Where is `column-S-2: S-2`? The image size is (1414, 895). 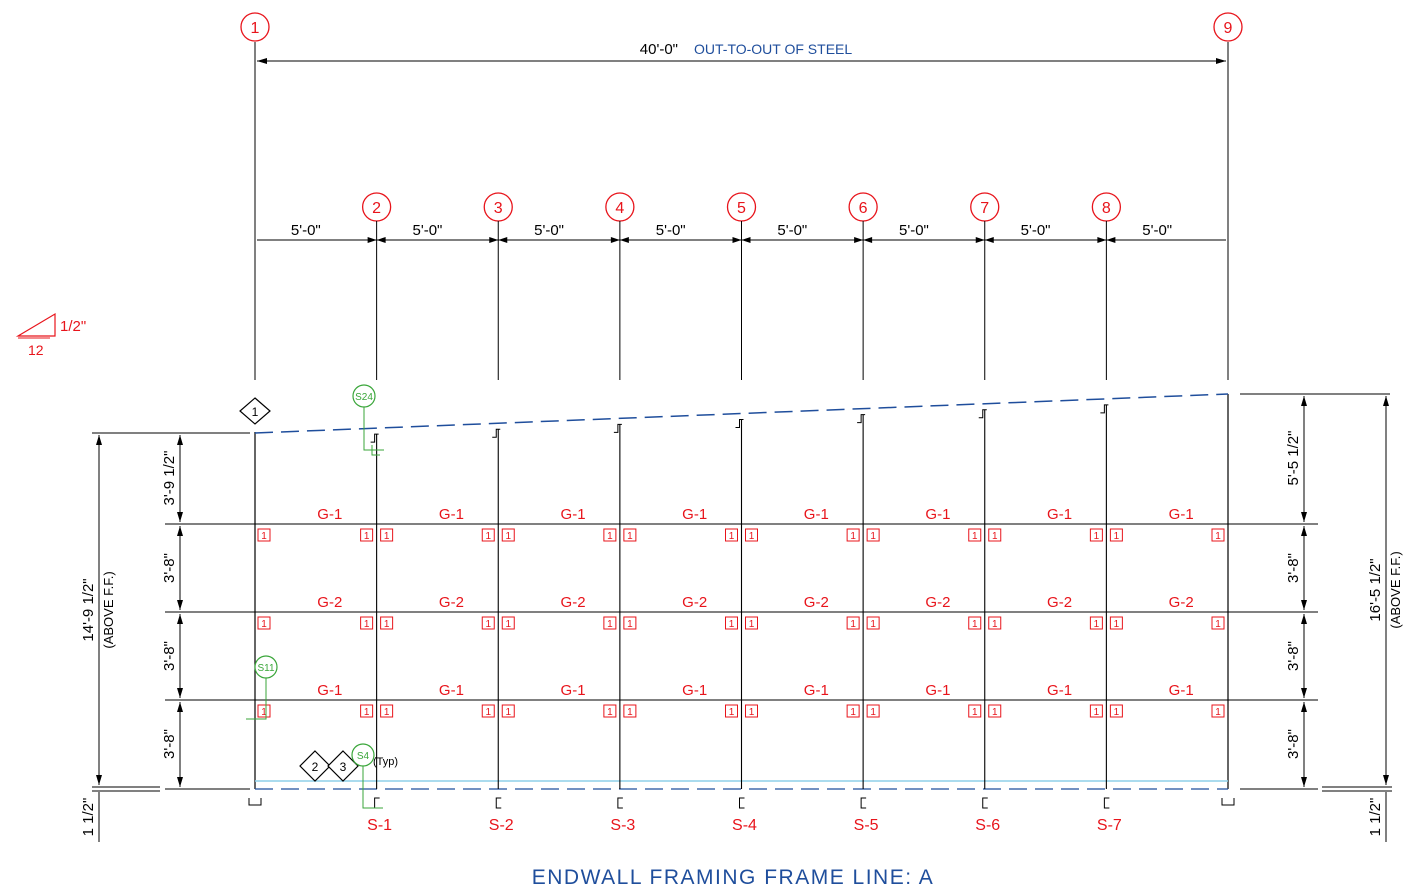 column-S-2: S-2 is located at coordinates (501, 631).